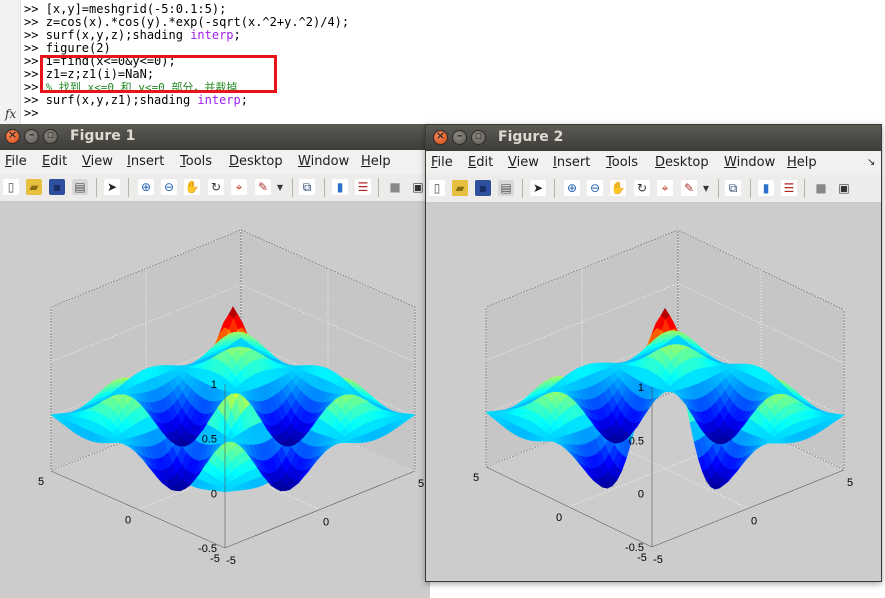 The height and width of the screenshot is (598, 885). I want to click on code-keyword: interp, so click(212, 35).